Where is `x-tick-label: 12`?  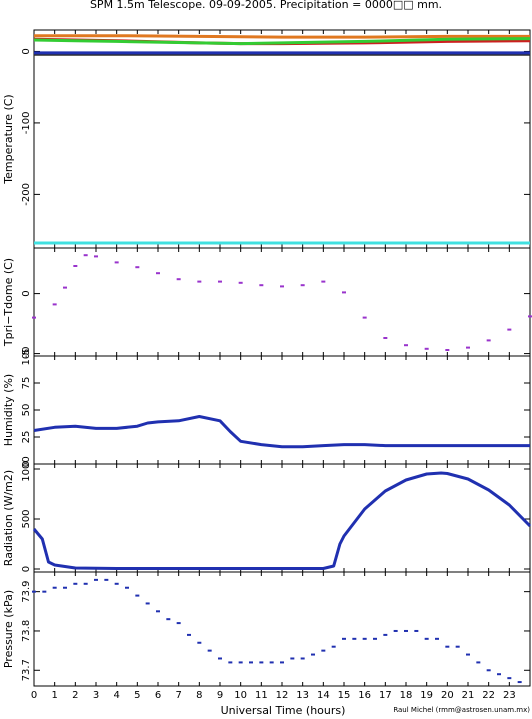 x-tick-label: 12 is located at coordinates (282, 695).